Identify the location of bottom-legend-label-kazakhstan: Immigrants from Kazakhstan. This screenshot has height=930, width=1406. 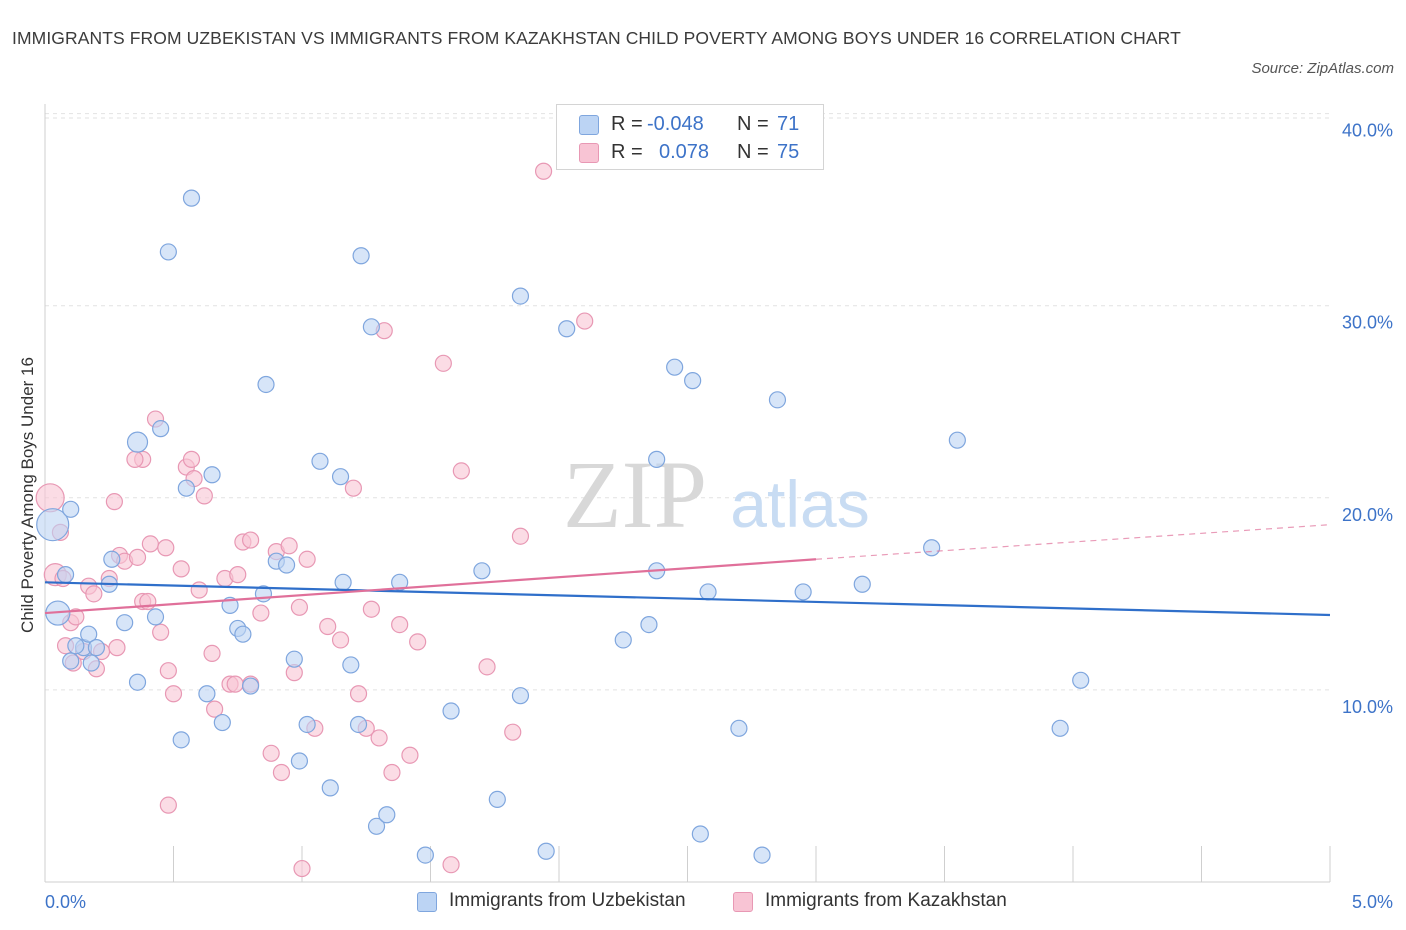
(886, 900).